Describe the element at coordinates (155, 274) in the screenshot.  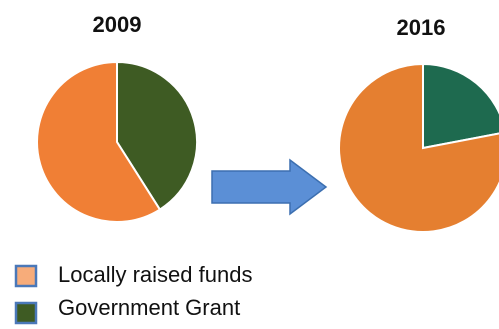
I see `legend-label-locally-raised: Locally raised funds` at that location.